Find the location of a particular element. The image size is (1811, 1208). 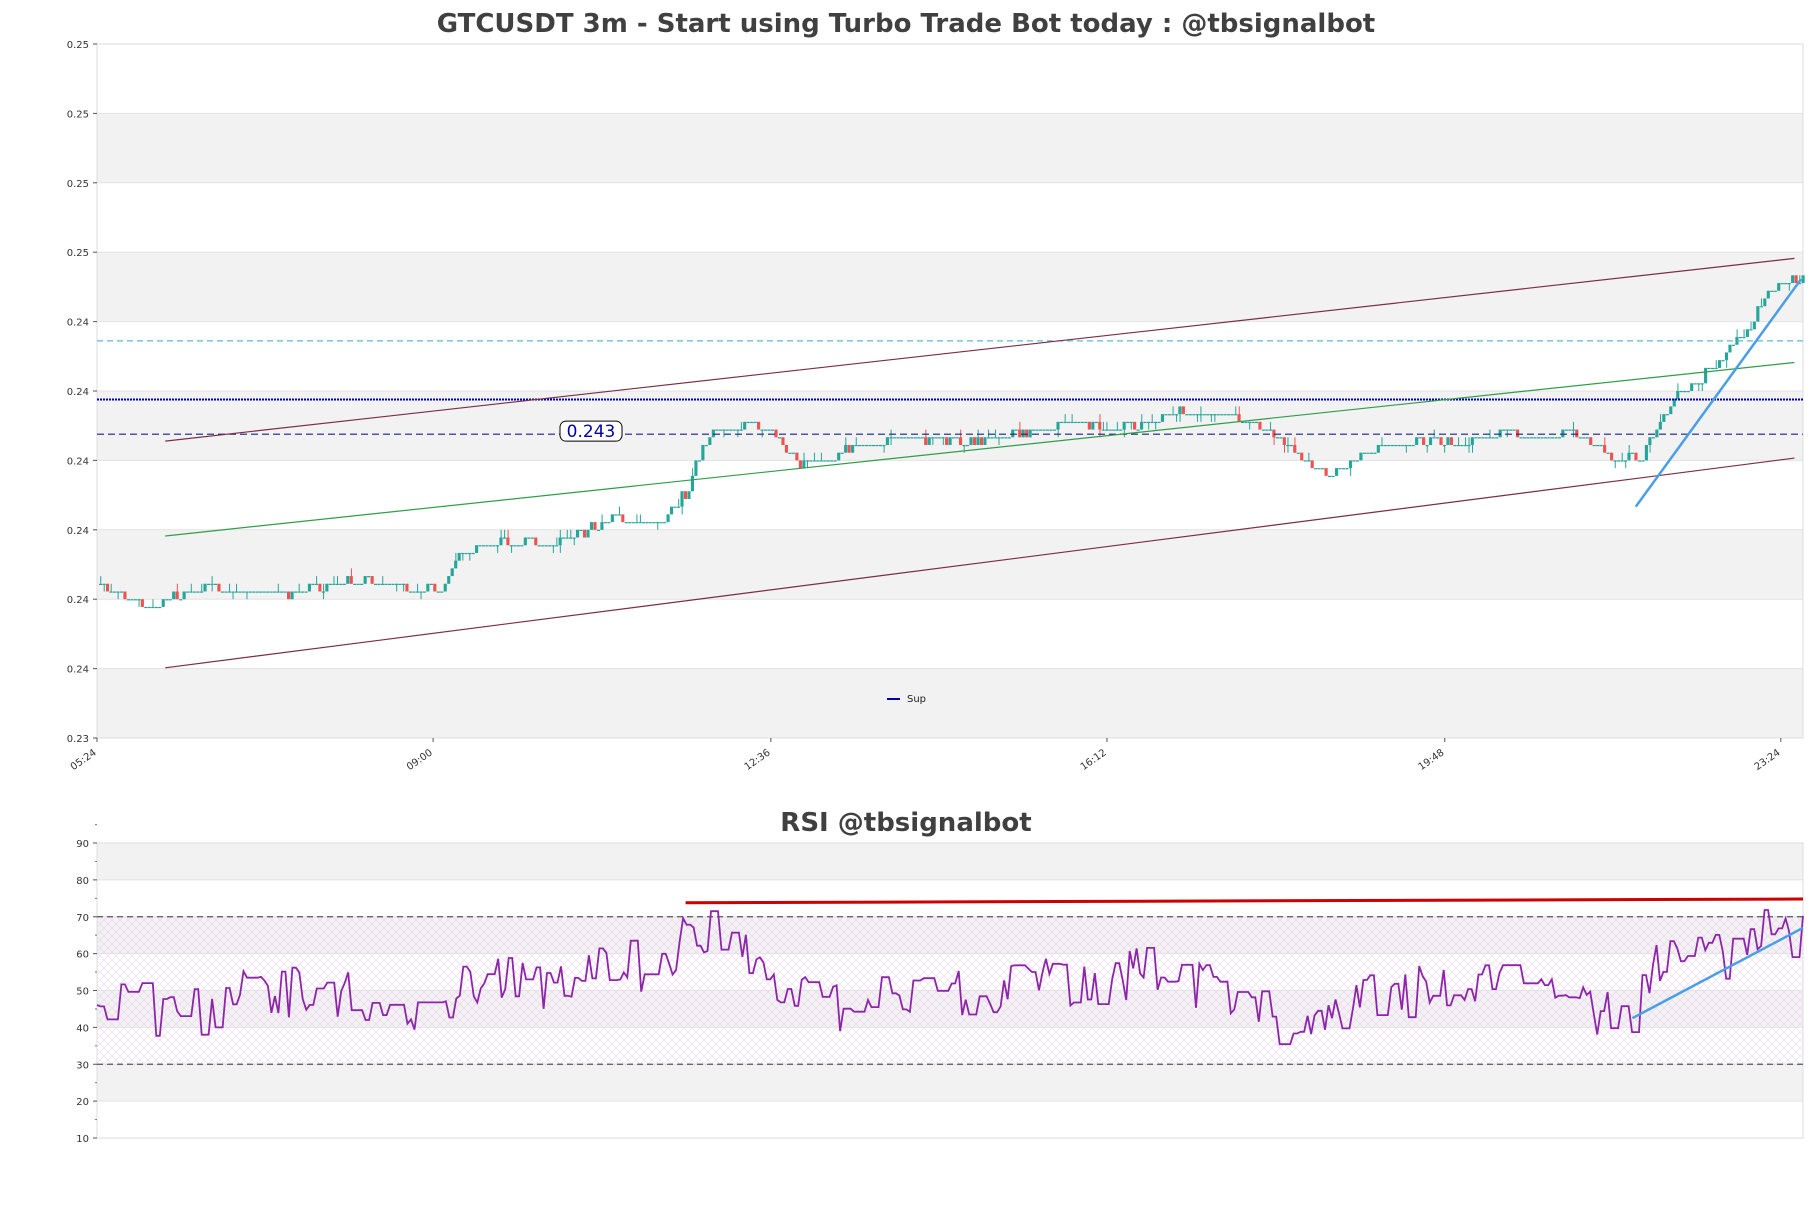

rsi-y-tick-label: 20 is located at coordinates (82, 1102).